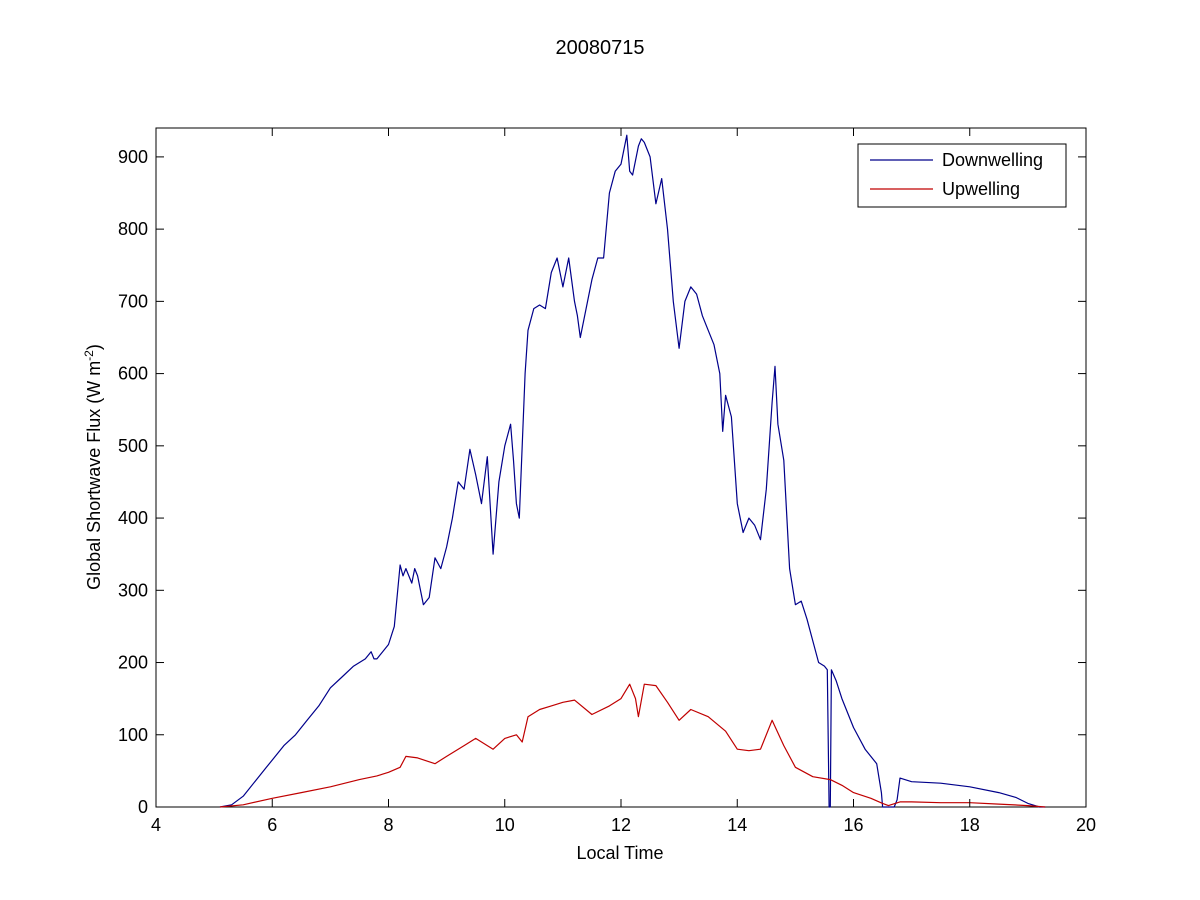 The height and width of the screenshot is (900, 1200). I want to click on y-tick-label: 600, so click(133, 374).